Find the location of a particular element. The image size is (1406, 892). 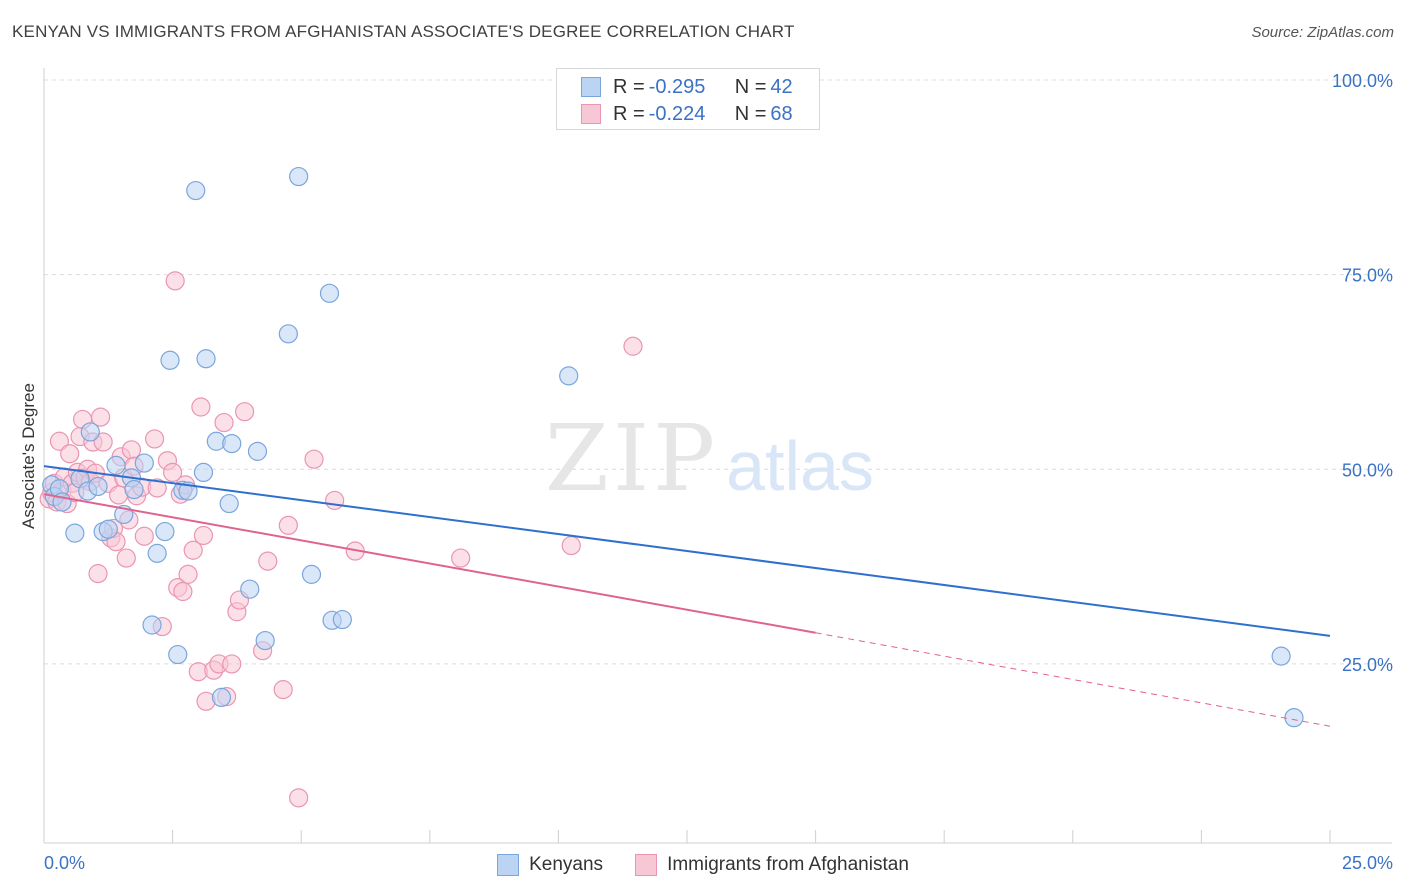

stats-row-afghanistan: R = -0.224 N = 68 is located at coordinates (687, 114).